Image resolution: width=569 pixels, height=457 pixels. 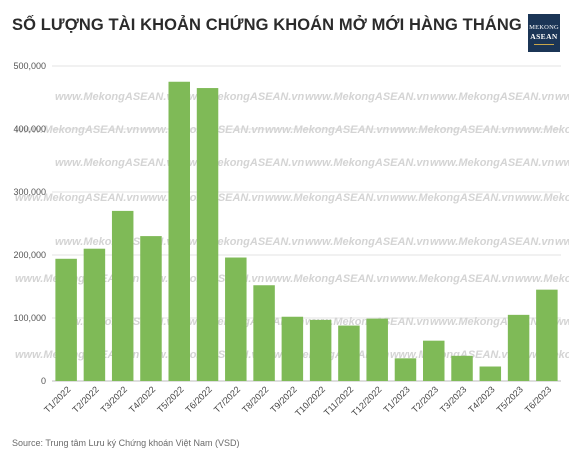 What do you see at coordinates (43, 381) in the screenshot?
I see `y-tick-label: 0` at bounding box center [43, 381].